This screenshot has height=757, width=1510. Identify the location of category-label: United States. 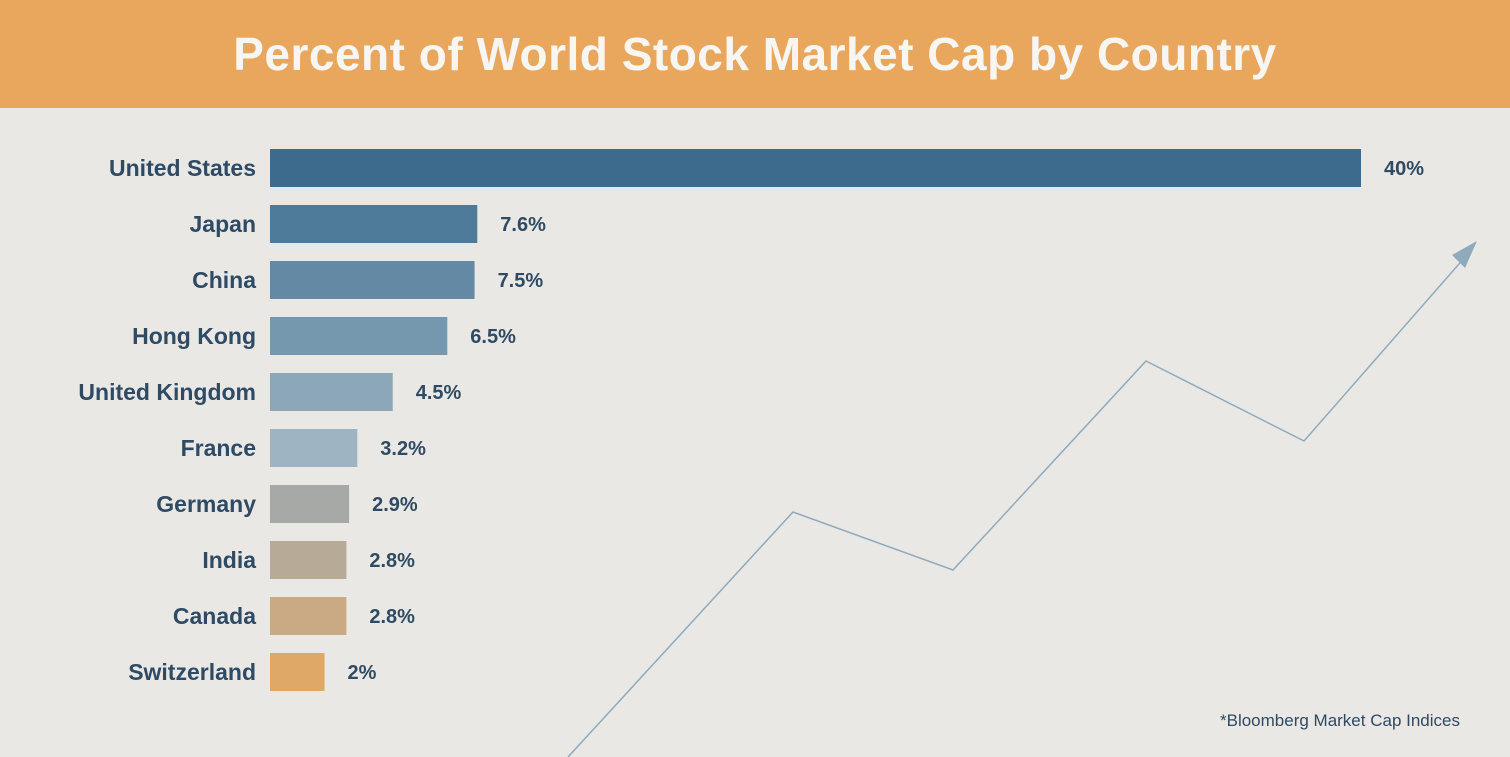
(182, 168).